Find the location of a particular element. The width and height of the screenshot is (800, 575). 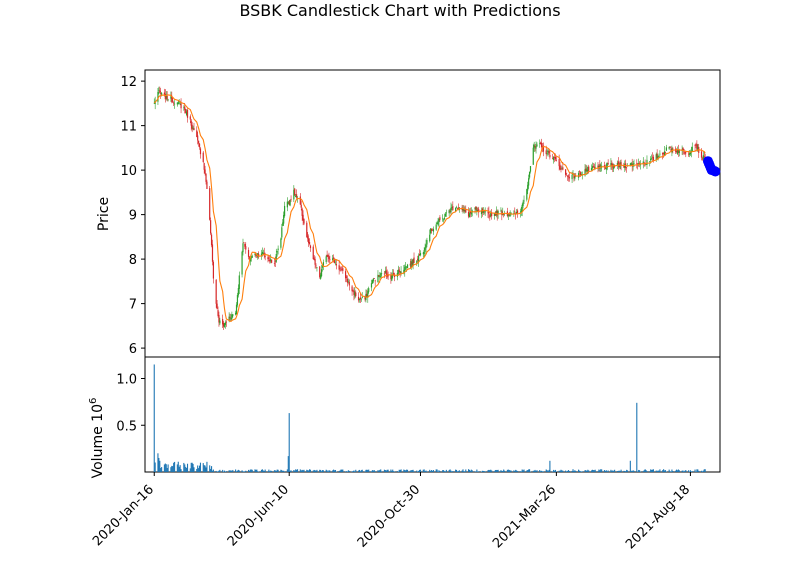

price-y-ticks: 6 7 8 9 10 11 12 is located at coordinates (132, 216).